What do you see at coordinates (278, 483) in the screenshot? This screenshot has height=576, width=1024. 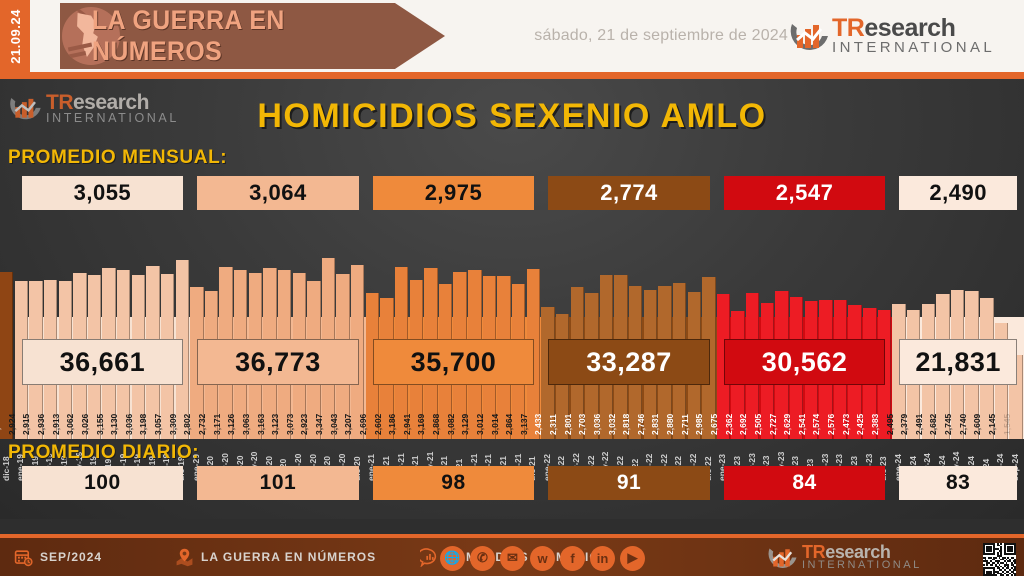 I see `avg-cell: 101` at bounding box center [278, 483].